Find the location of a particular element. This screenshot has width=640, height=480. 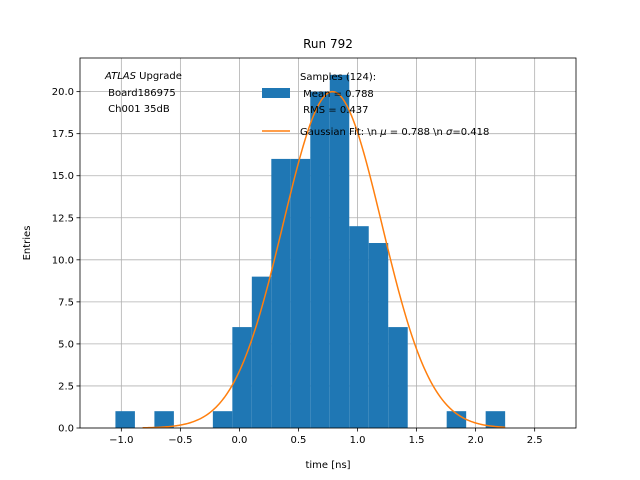

x-tick-label: −0.5 is located at coordinates (180, 440).